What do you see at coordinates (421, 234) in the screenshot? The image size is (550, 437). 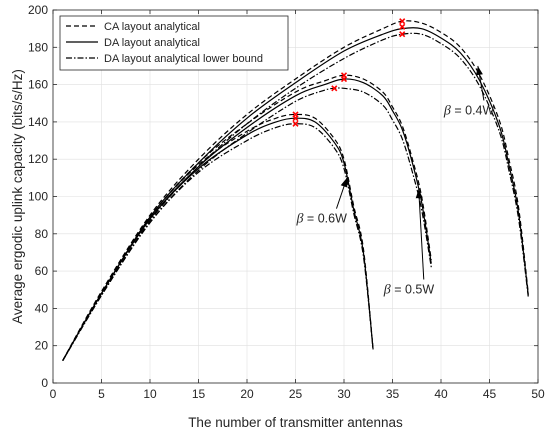 I see `annotation-arrow-line` at bounding box center [421, 234].